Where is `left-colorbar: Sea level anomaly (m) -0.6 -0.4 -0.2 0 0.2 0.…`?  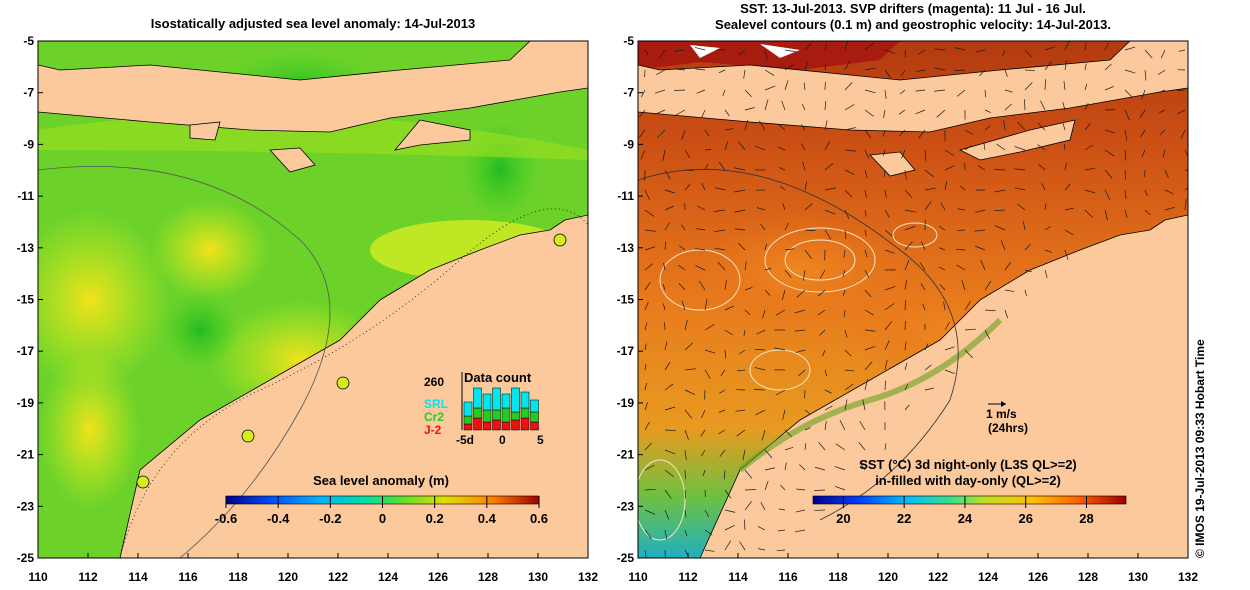
left-colorbar: Sea level anomaly (m) -0.6 -0.4 -0.2 0 0.2 0.… is located at coordinates (381, 499).